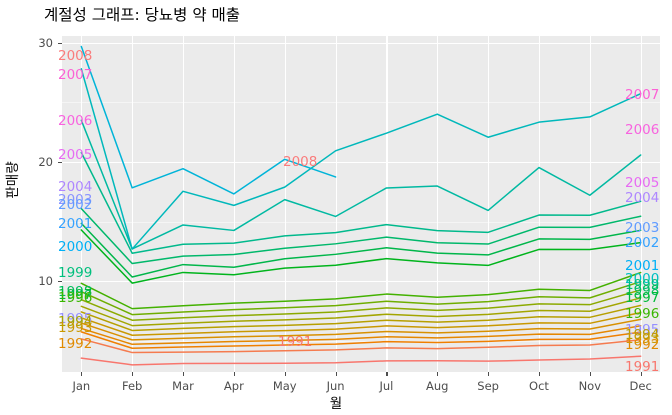 The width and height of the screenshot is (672, 415). Describe the element at coordinates (184, 374) in the screenshot. I see `x-tick-mark-mar` at that location.